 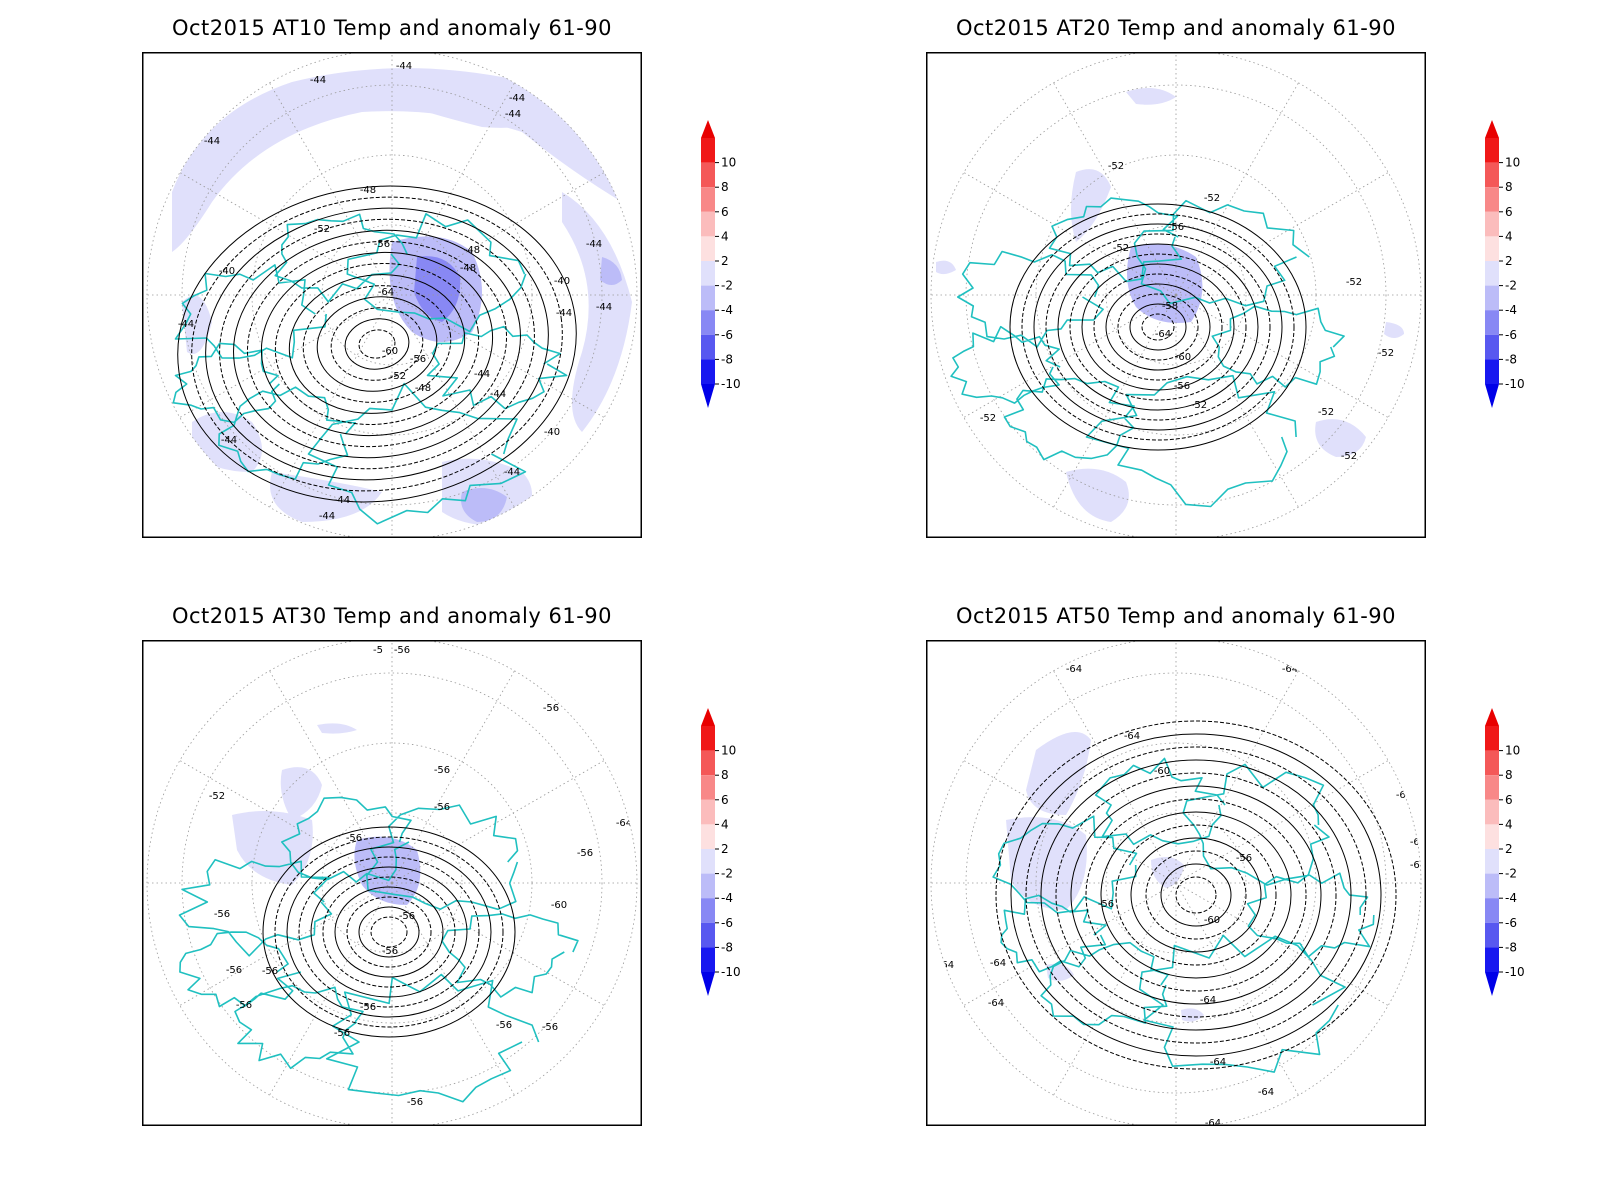 I want to click on colorbar-label: -2, so click(x=727, y=286).